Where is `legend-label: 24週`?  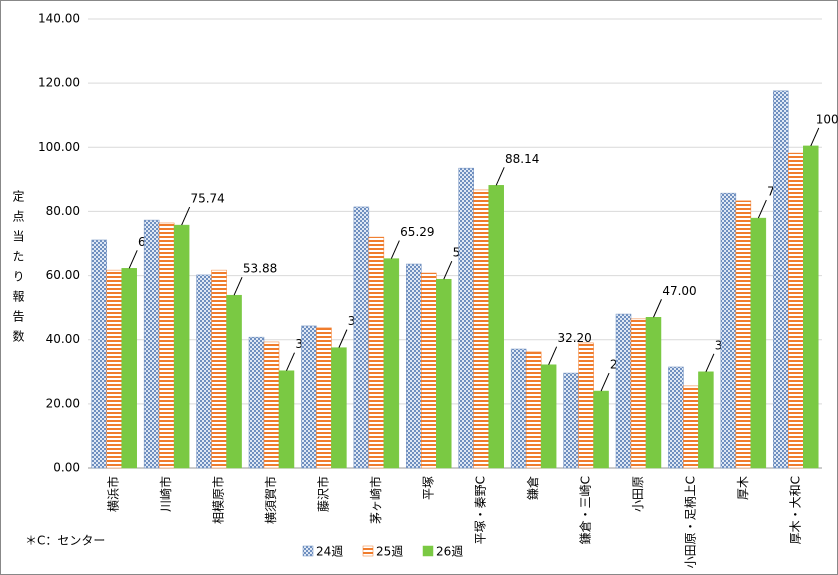
legend-label: 24週 is located at coordinates (329, 552).